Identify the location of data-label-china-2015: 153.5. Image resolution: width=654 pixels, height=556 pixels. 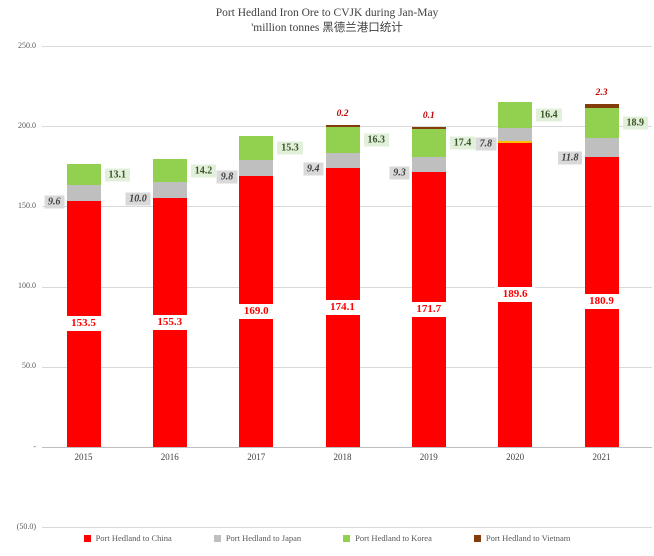
(83, 324).